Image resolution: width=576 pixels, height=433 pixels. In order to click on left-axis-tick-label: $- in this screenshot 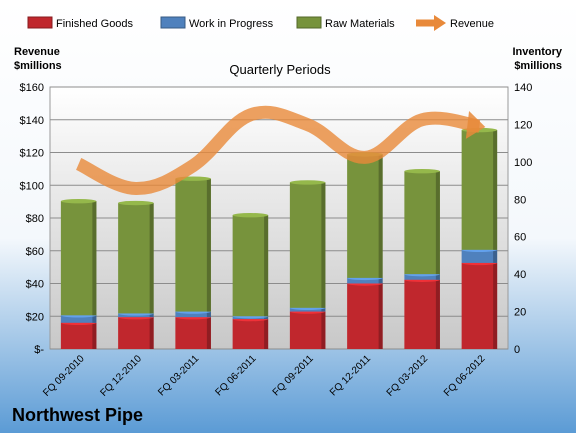, I will do `click(39, 350)`.